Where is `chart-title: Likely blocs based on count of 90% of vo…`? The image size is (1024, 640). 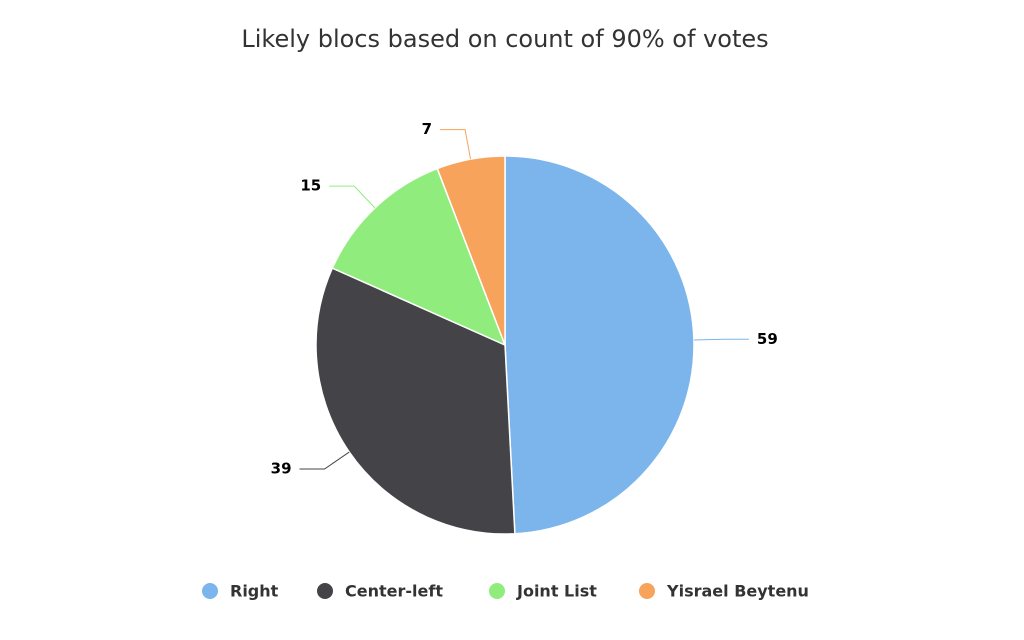 chart-title: Likely blocs based on count of 90% of vo… is located at coordinates (504, 39).